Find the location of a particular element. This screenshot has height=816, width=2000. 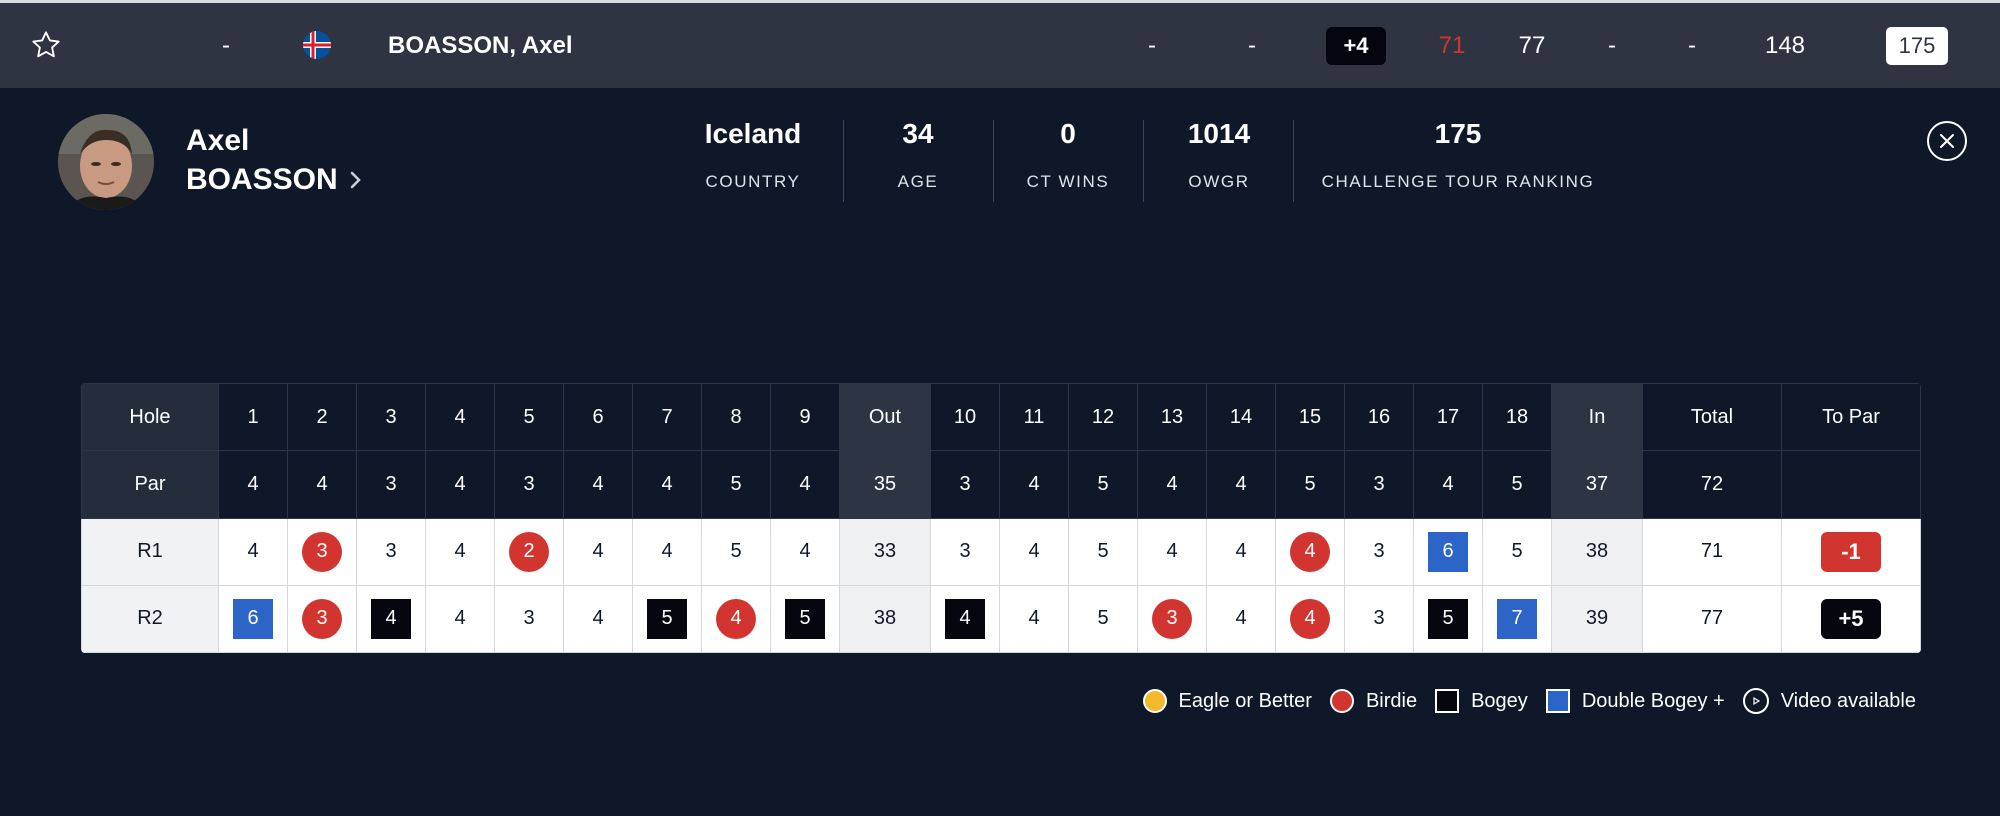

stat-ct-wins-label: CT WINS is located at coordinates (1068, 181).